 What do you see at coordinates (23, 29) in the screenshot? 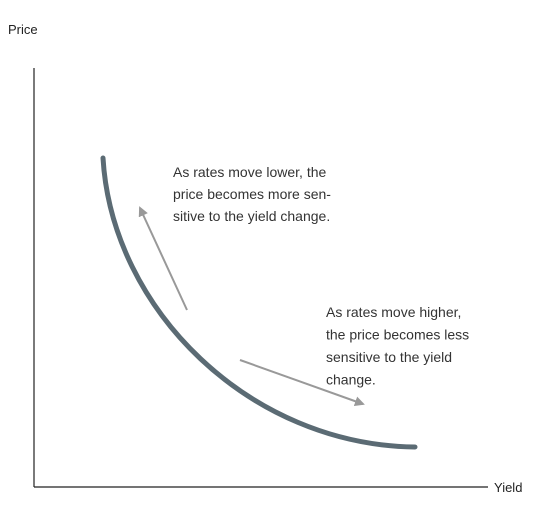
I see `y-axis-label: Price` at bounding box center [23, 29].